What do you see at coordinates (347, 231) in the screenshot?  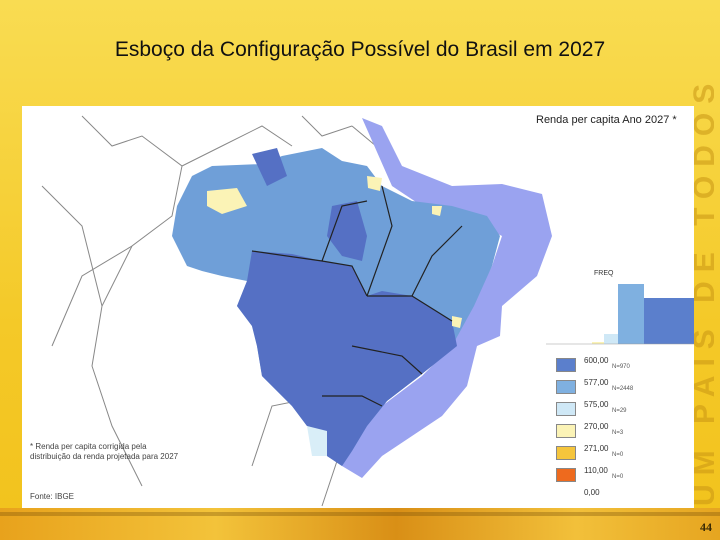 I see `north-dark-region` at bounding box center [347, 231].